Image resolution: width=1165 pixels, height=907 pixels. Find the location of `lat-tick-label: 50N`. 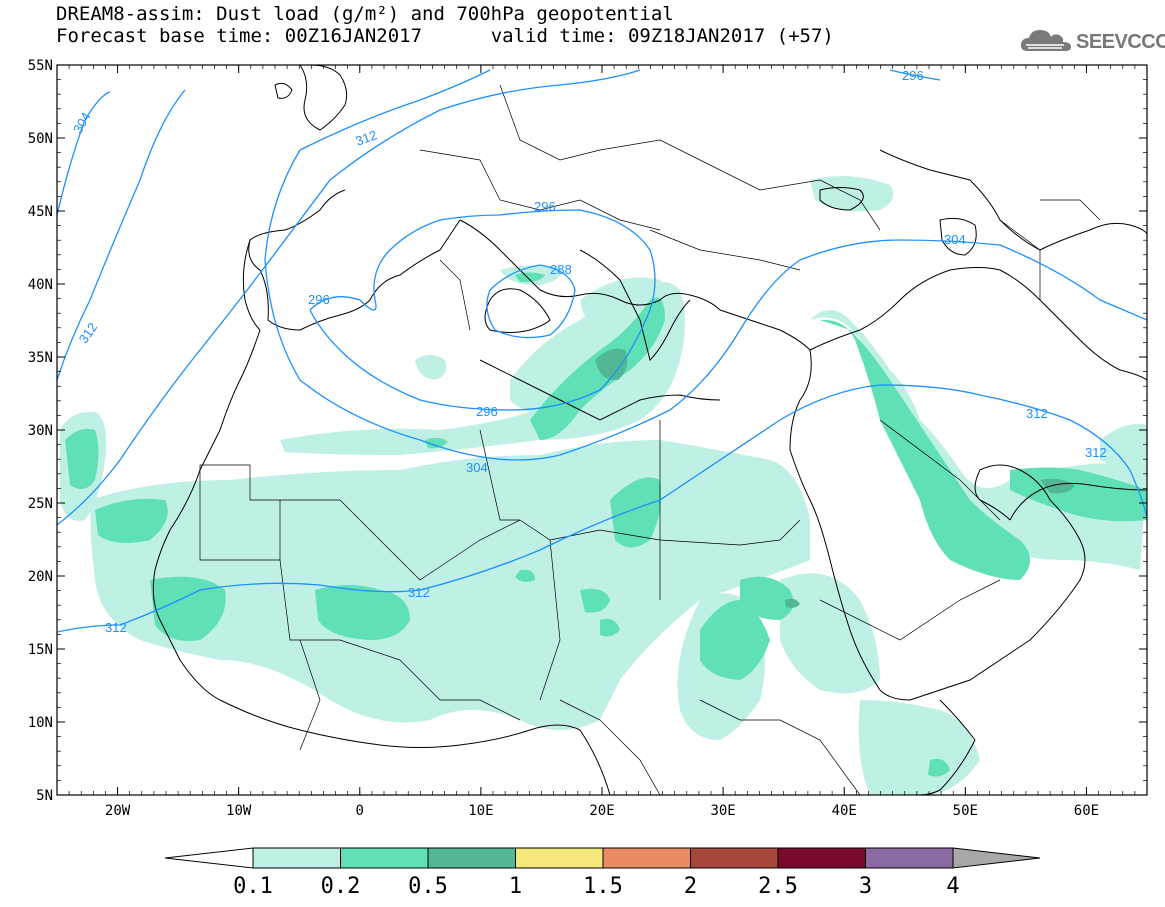

lat-tick-label: 50N is located at coordinates (40, 139).